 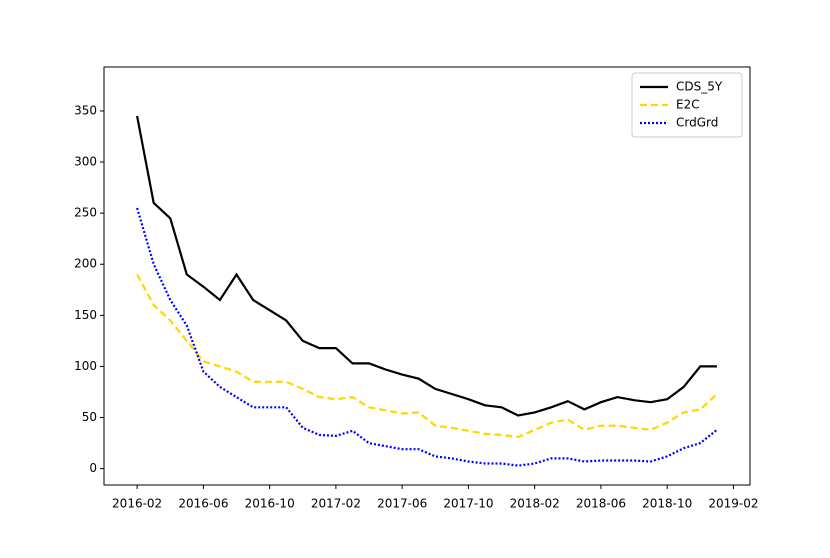 I want to click on x-tick-label: 2017-02, so click(x=336, y=504).